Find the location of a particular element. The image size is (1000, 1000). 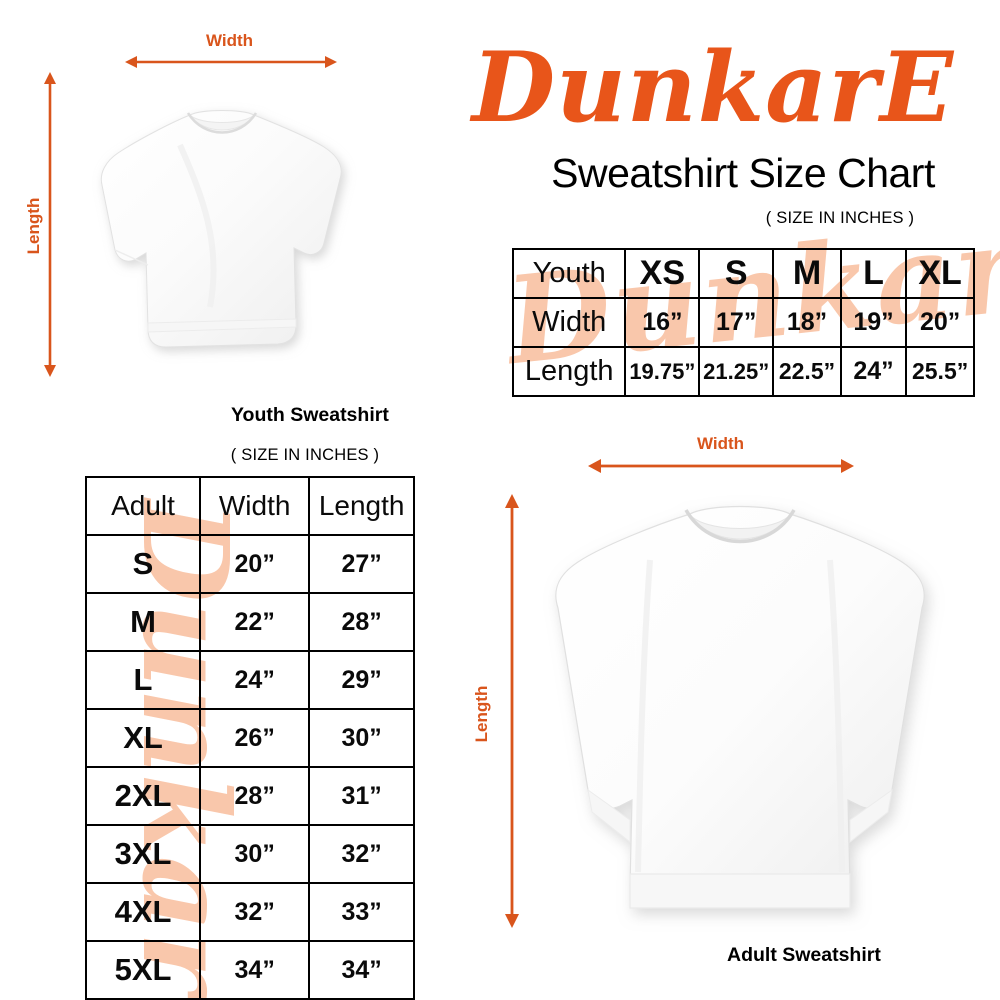

adult-length-2xl: 31” is located at coordinates (361, 796).